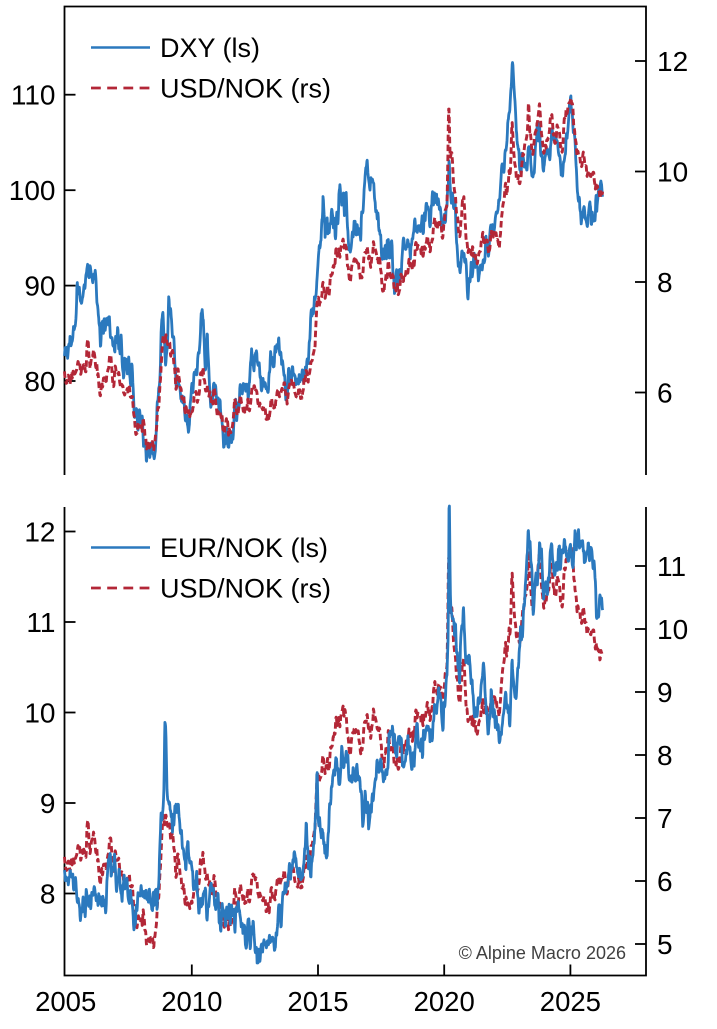 This screenshot has height=1029, width=717. I want to click on svg-text: 90, so click(39, 286).